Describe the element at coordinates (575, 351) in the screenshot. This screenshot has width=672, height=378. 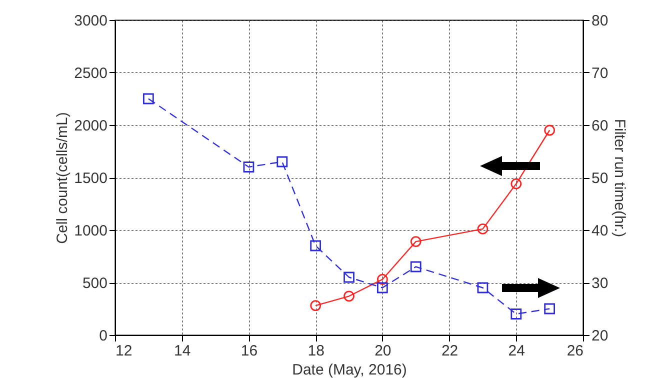
I see `x-tick-label: 26` at that location.